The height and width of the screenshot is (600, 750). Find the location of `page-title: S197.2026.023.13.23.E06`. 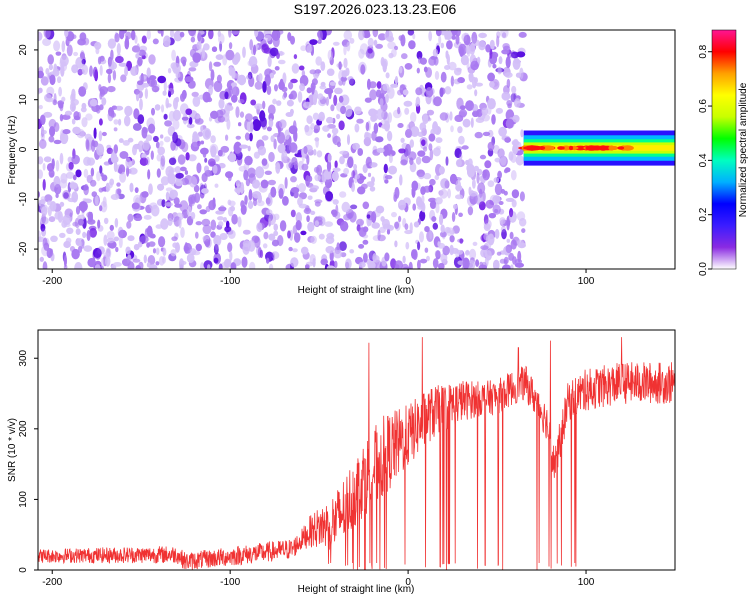

page-title: S197.2026.023.13.23.E06 is located at coordinates (375, 9).